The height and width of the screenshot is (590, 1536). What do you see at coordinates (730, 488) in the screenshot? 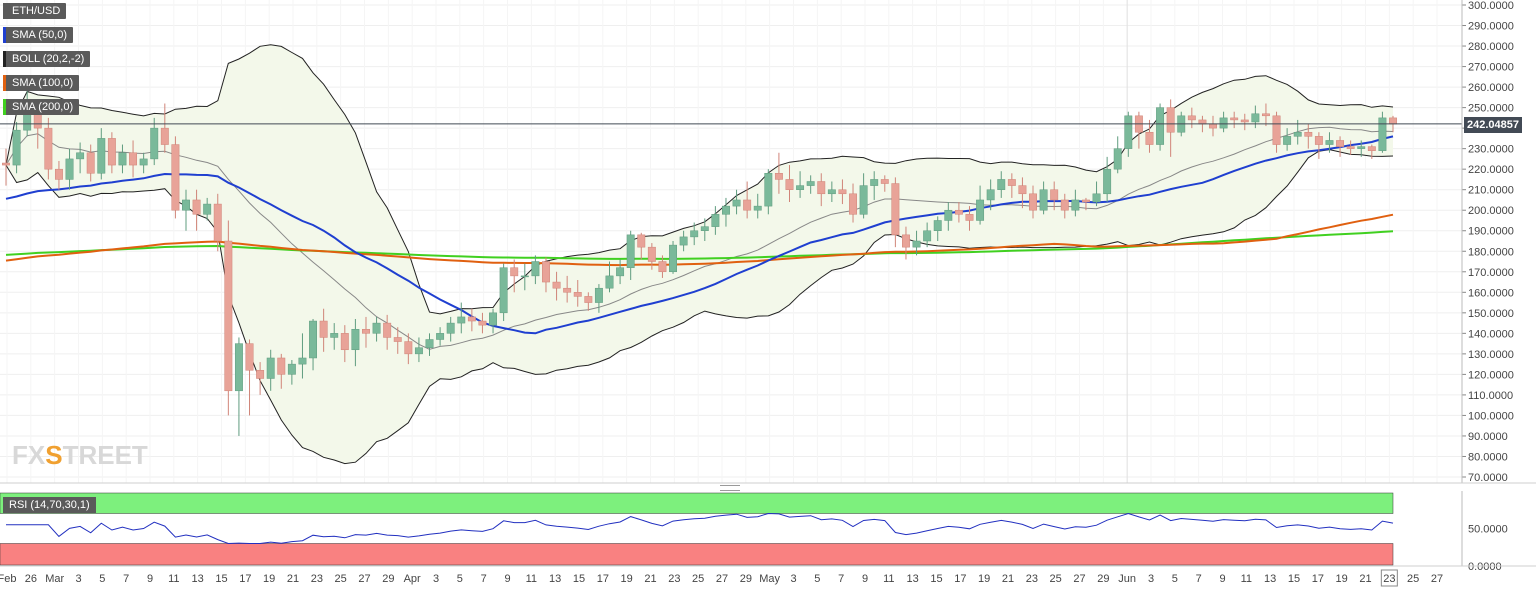
I see `pane-resize-handle` at bounding box center [730, 488].